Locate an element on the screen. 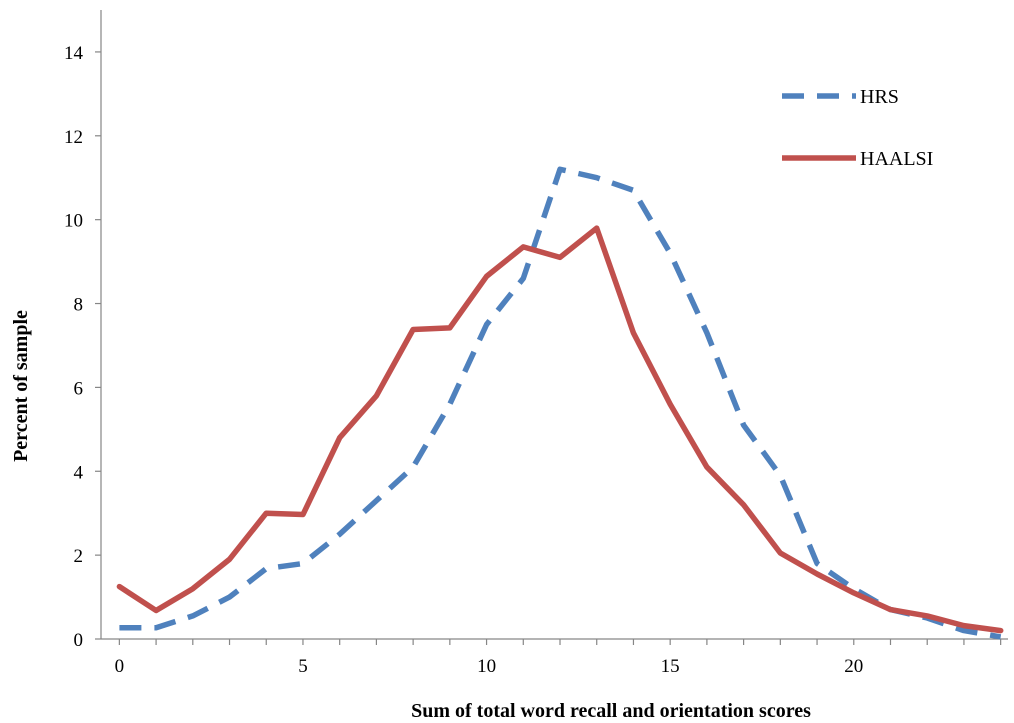 This screenshot has height=723, width=1014. x-tick-label: 15 is located at coordinates (670, 666).